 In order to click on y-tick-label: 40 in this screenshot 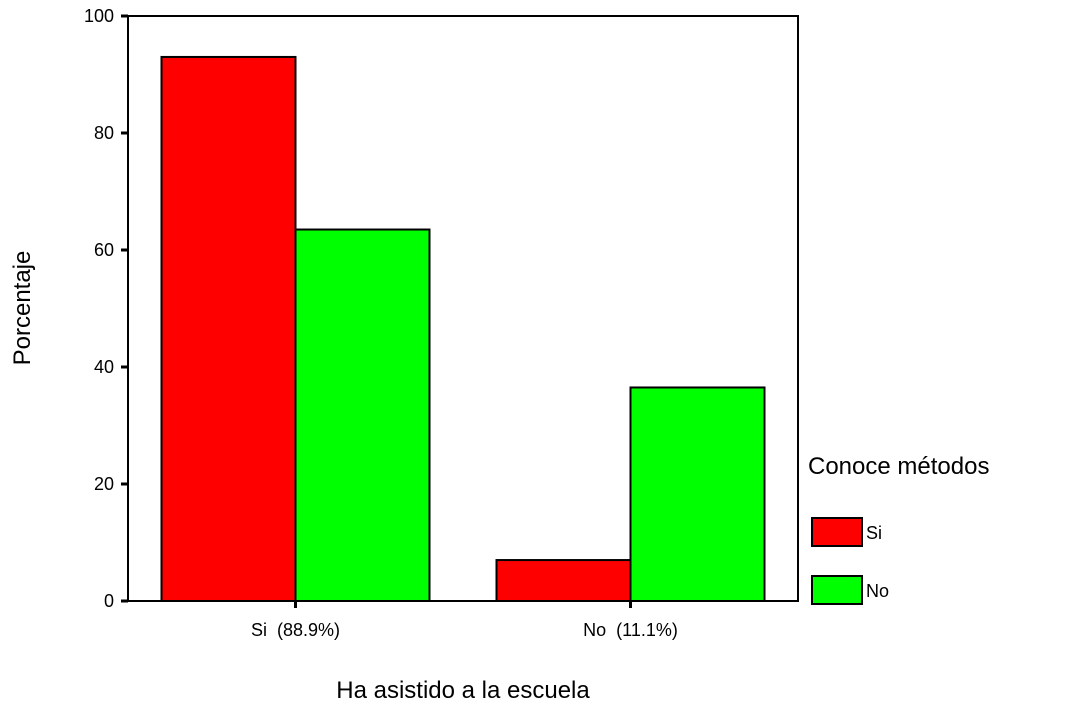, I will do `click(104, 367)`.